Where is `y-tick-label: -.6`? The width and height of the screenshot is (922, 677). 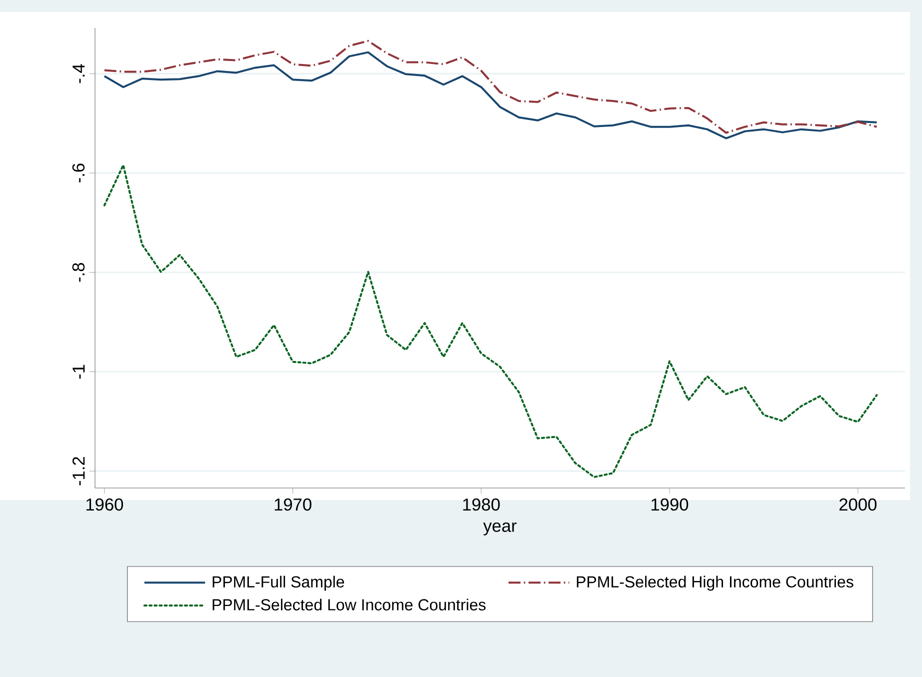
y-tick-label: -.6 is located at coordinates (78, 173).